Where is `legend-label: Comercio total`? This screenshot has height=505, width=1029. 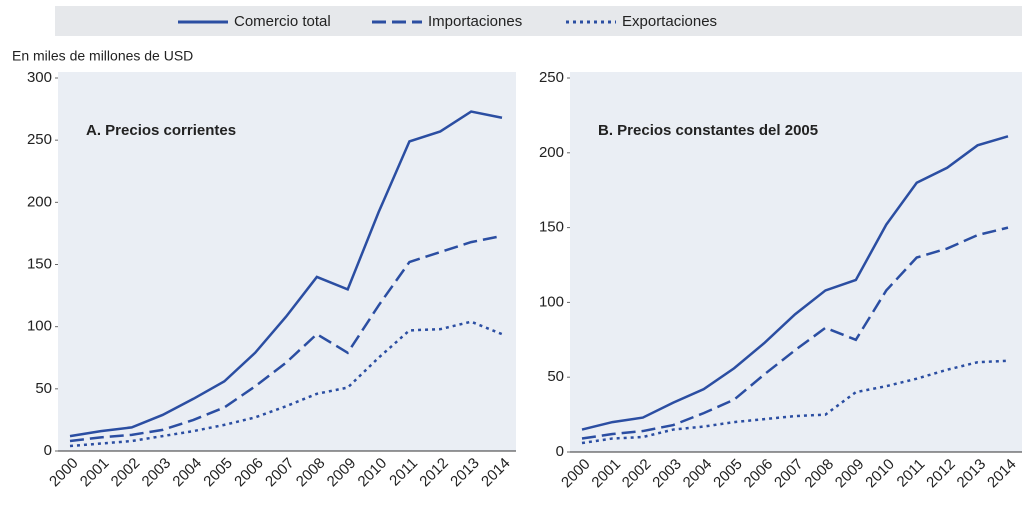
legend-label: Comercio total is located at coordinates (282, 21).